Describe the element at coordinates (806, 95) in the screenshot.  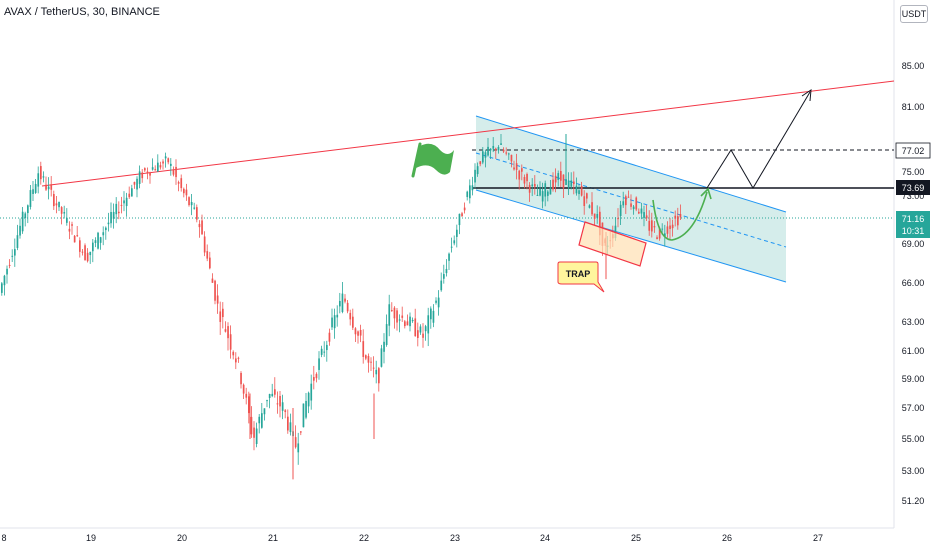
I see `projection-arrowhead-black` at that location.